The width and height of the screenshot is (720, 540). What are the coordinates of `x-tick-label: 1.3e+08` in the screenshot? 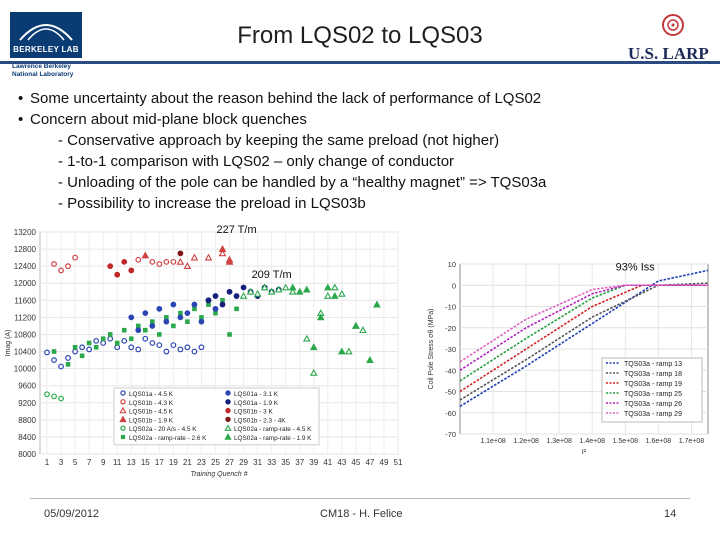 It's located at (559, 441).